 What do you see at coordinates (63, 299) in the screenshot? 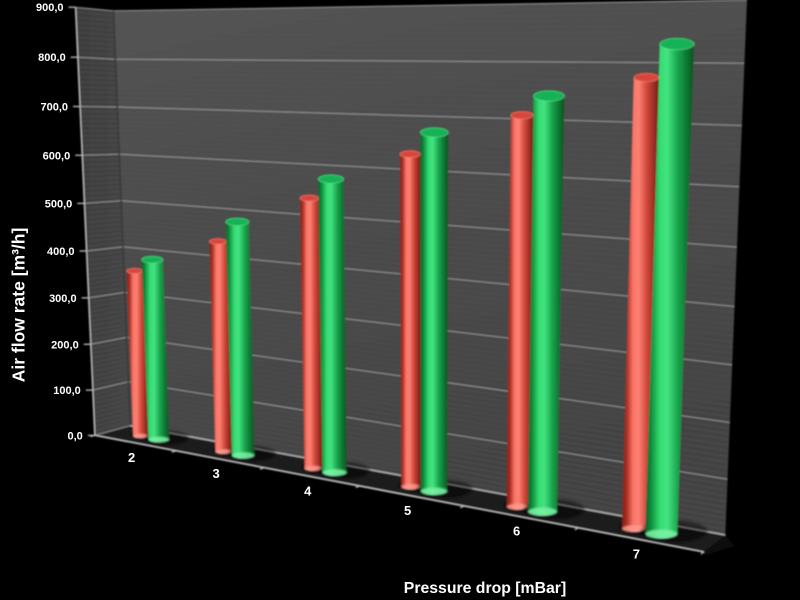
I see `svg-text: 300,0` at bounding box center [63, 299].